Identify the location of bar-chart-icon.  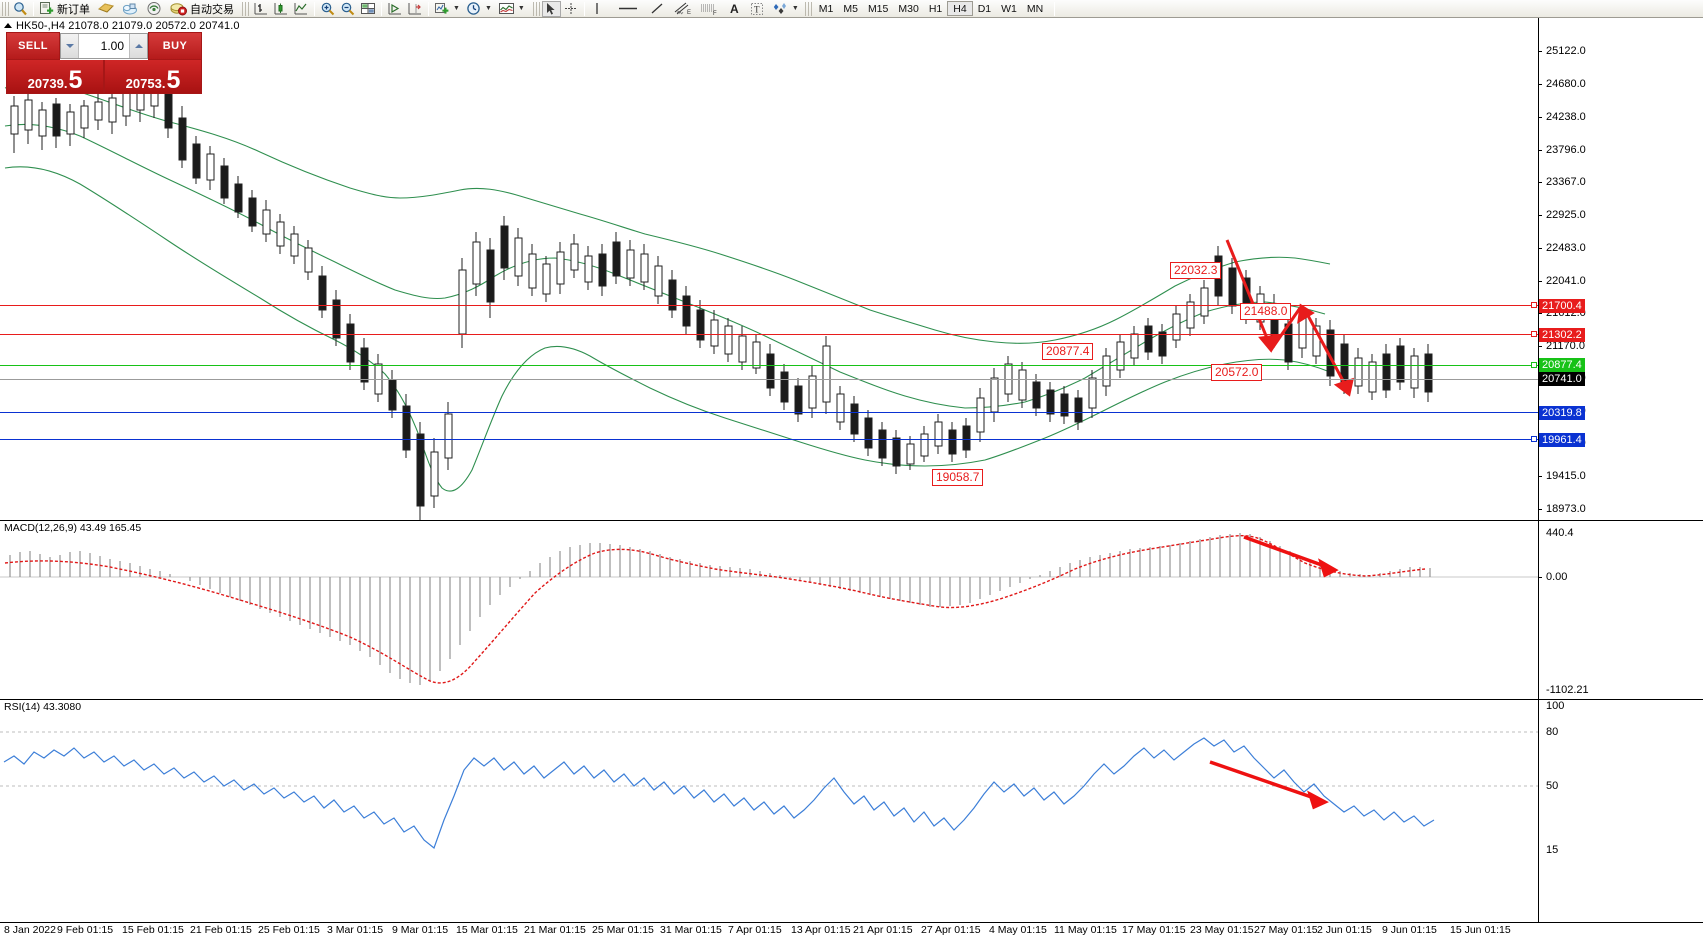
(261, 9).